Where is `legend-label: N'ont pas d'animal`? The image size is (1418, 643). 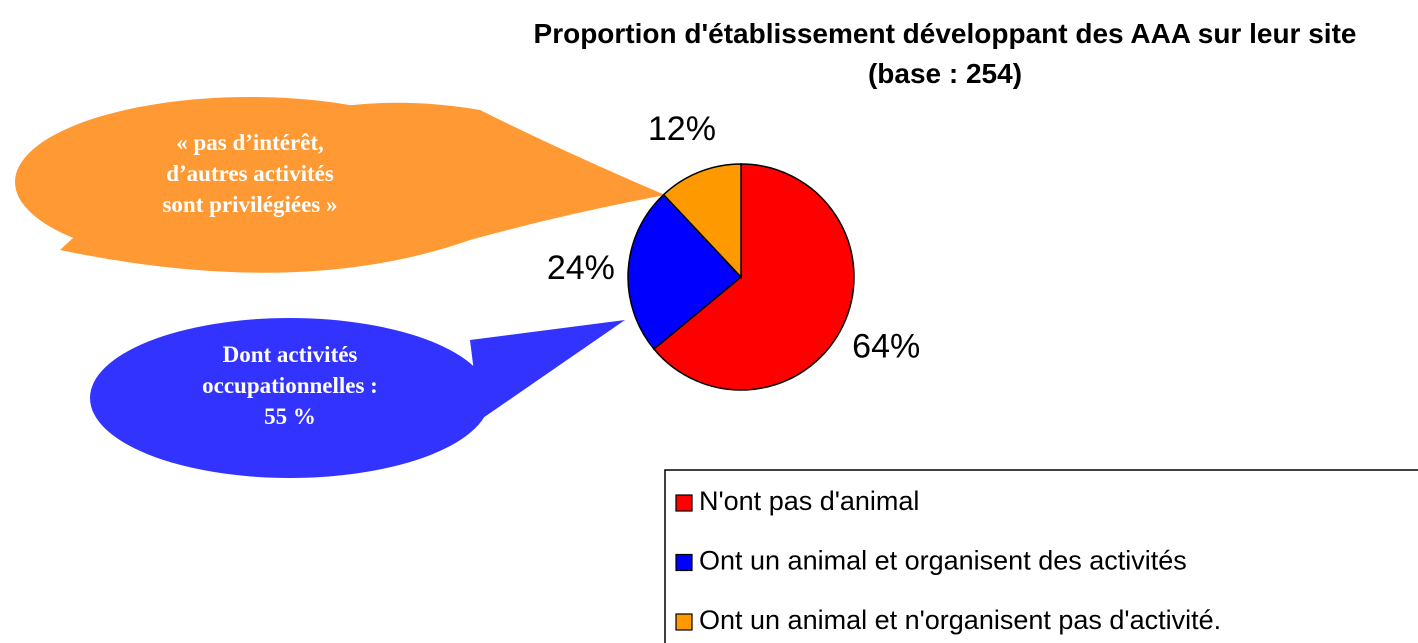 legend-label: N'ont pas d'animal is located at coordinates (809, 501).